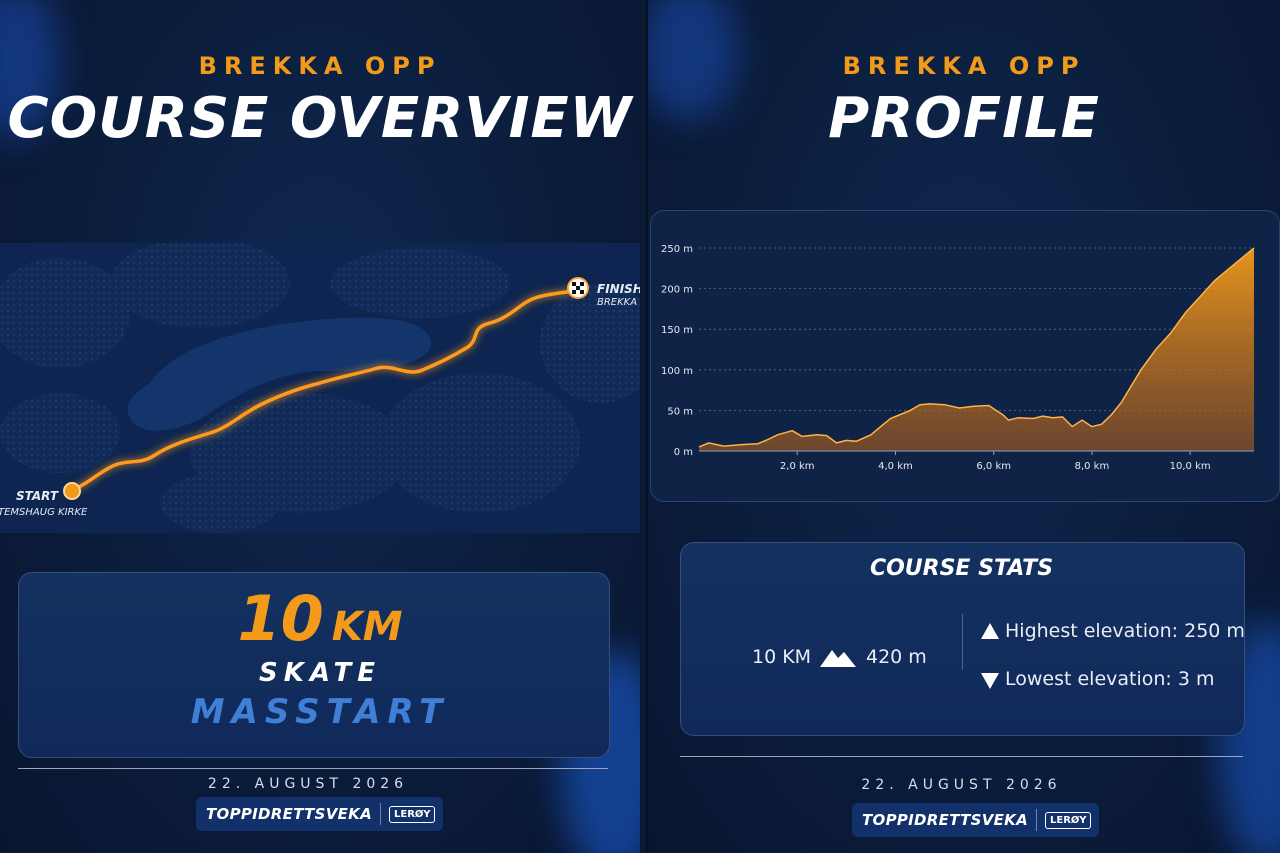 The image size is (1280, 853). What do you see at coordinates (964, 118) in the screenshot?
I see `page-title: PROFILE` at bounding box center [964, 118].